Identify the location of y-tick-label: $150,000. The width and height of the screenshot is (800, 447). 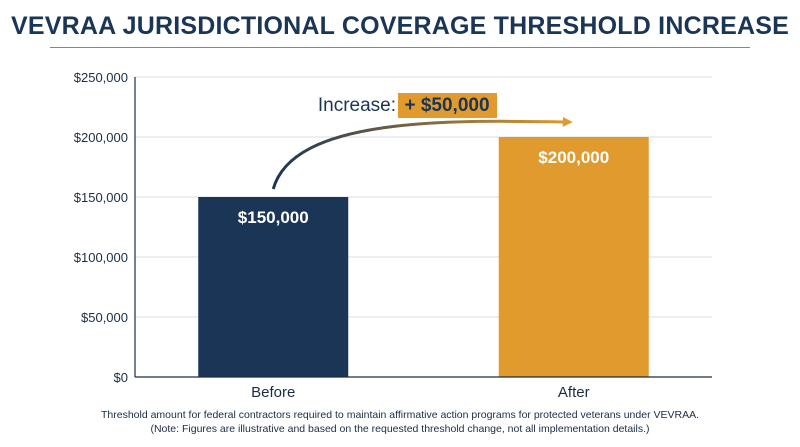
(101, 197).